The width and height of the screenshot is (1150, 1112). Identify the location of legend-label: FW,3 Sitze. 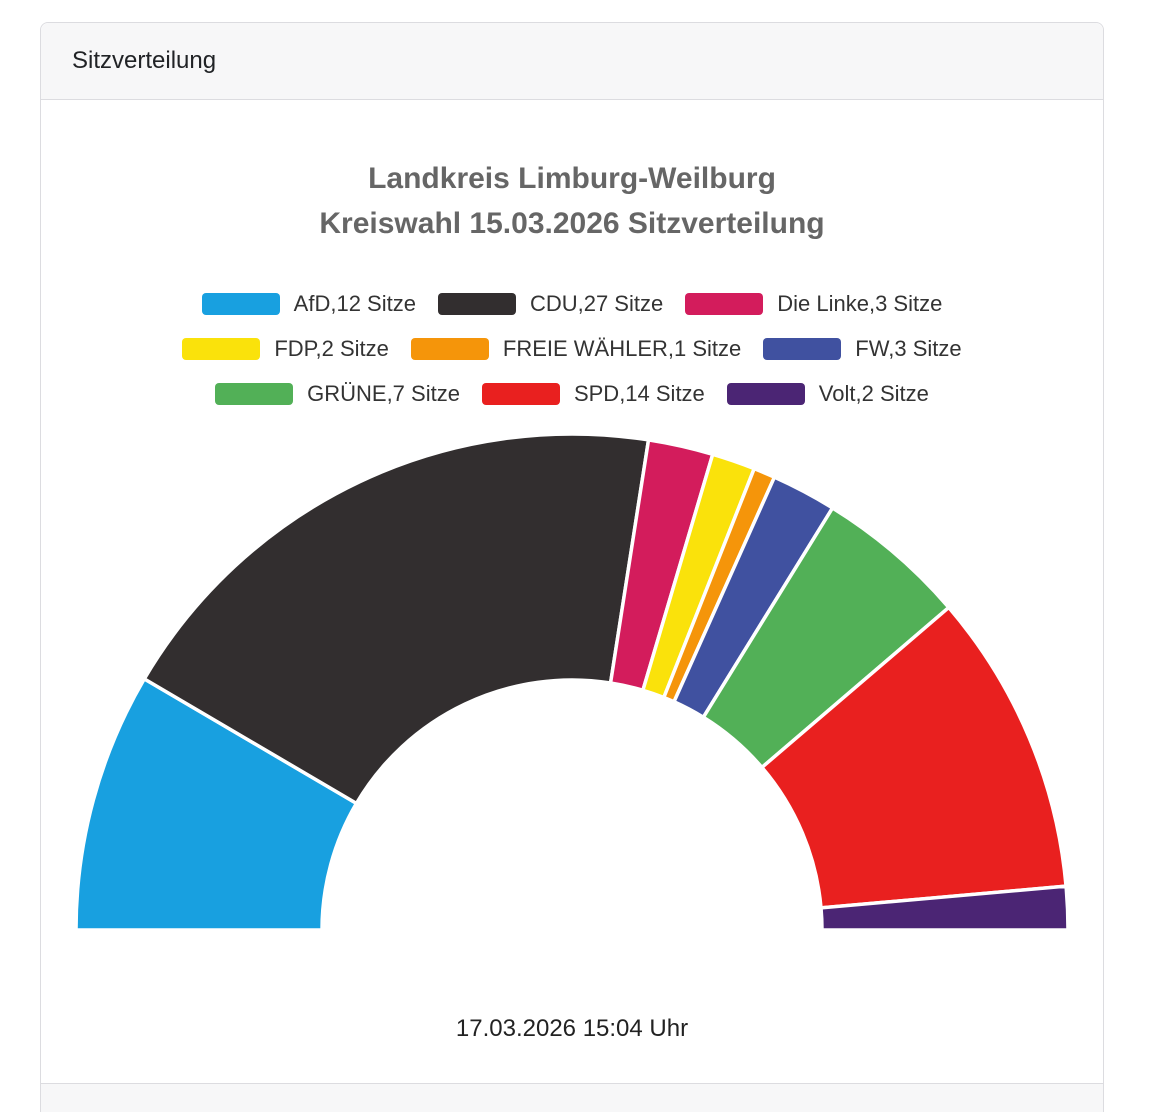
(908, 348).